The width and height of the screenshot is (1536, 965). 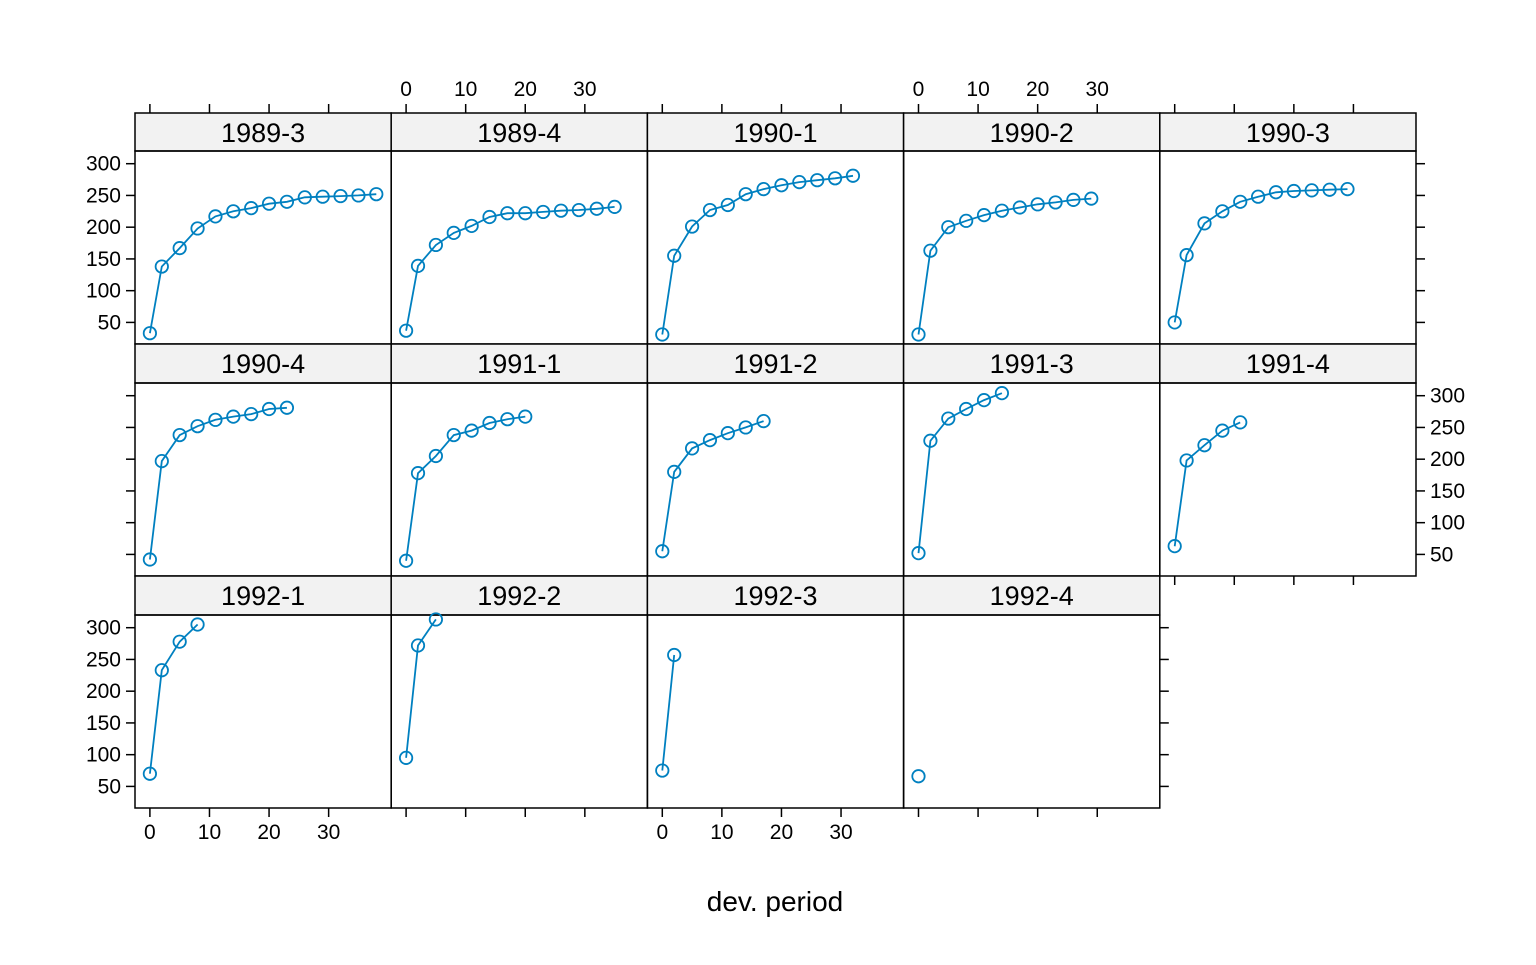 I want to click on panel-strip-label: 1990-1, so click(x=775, y=133).